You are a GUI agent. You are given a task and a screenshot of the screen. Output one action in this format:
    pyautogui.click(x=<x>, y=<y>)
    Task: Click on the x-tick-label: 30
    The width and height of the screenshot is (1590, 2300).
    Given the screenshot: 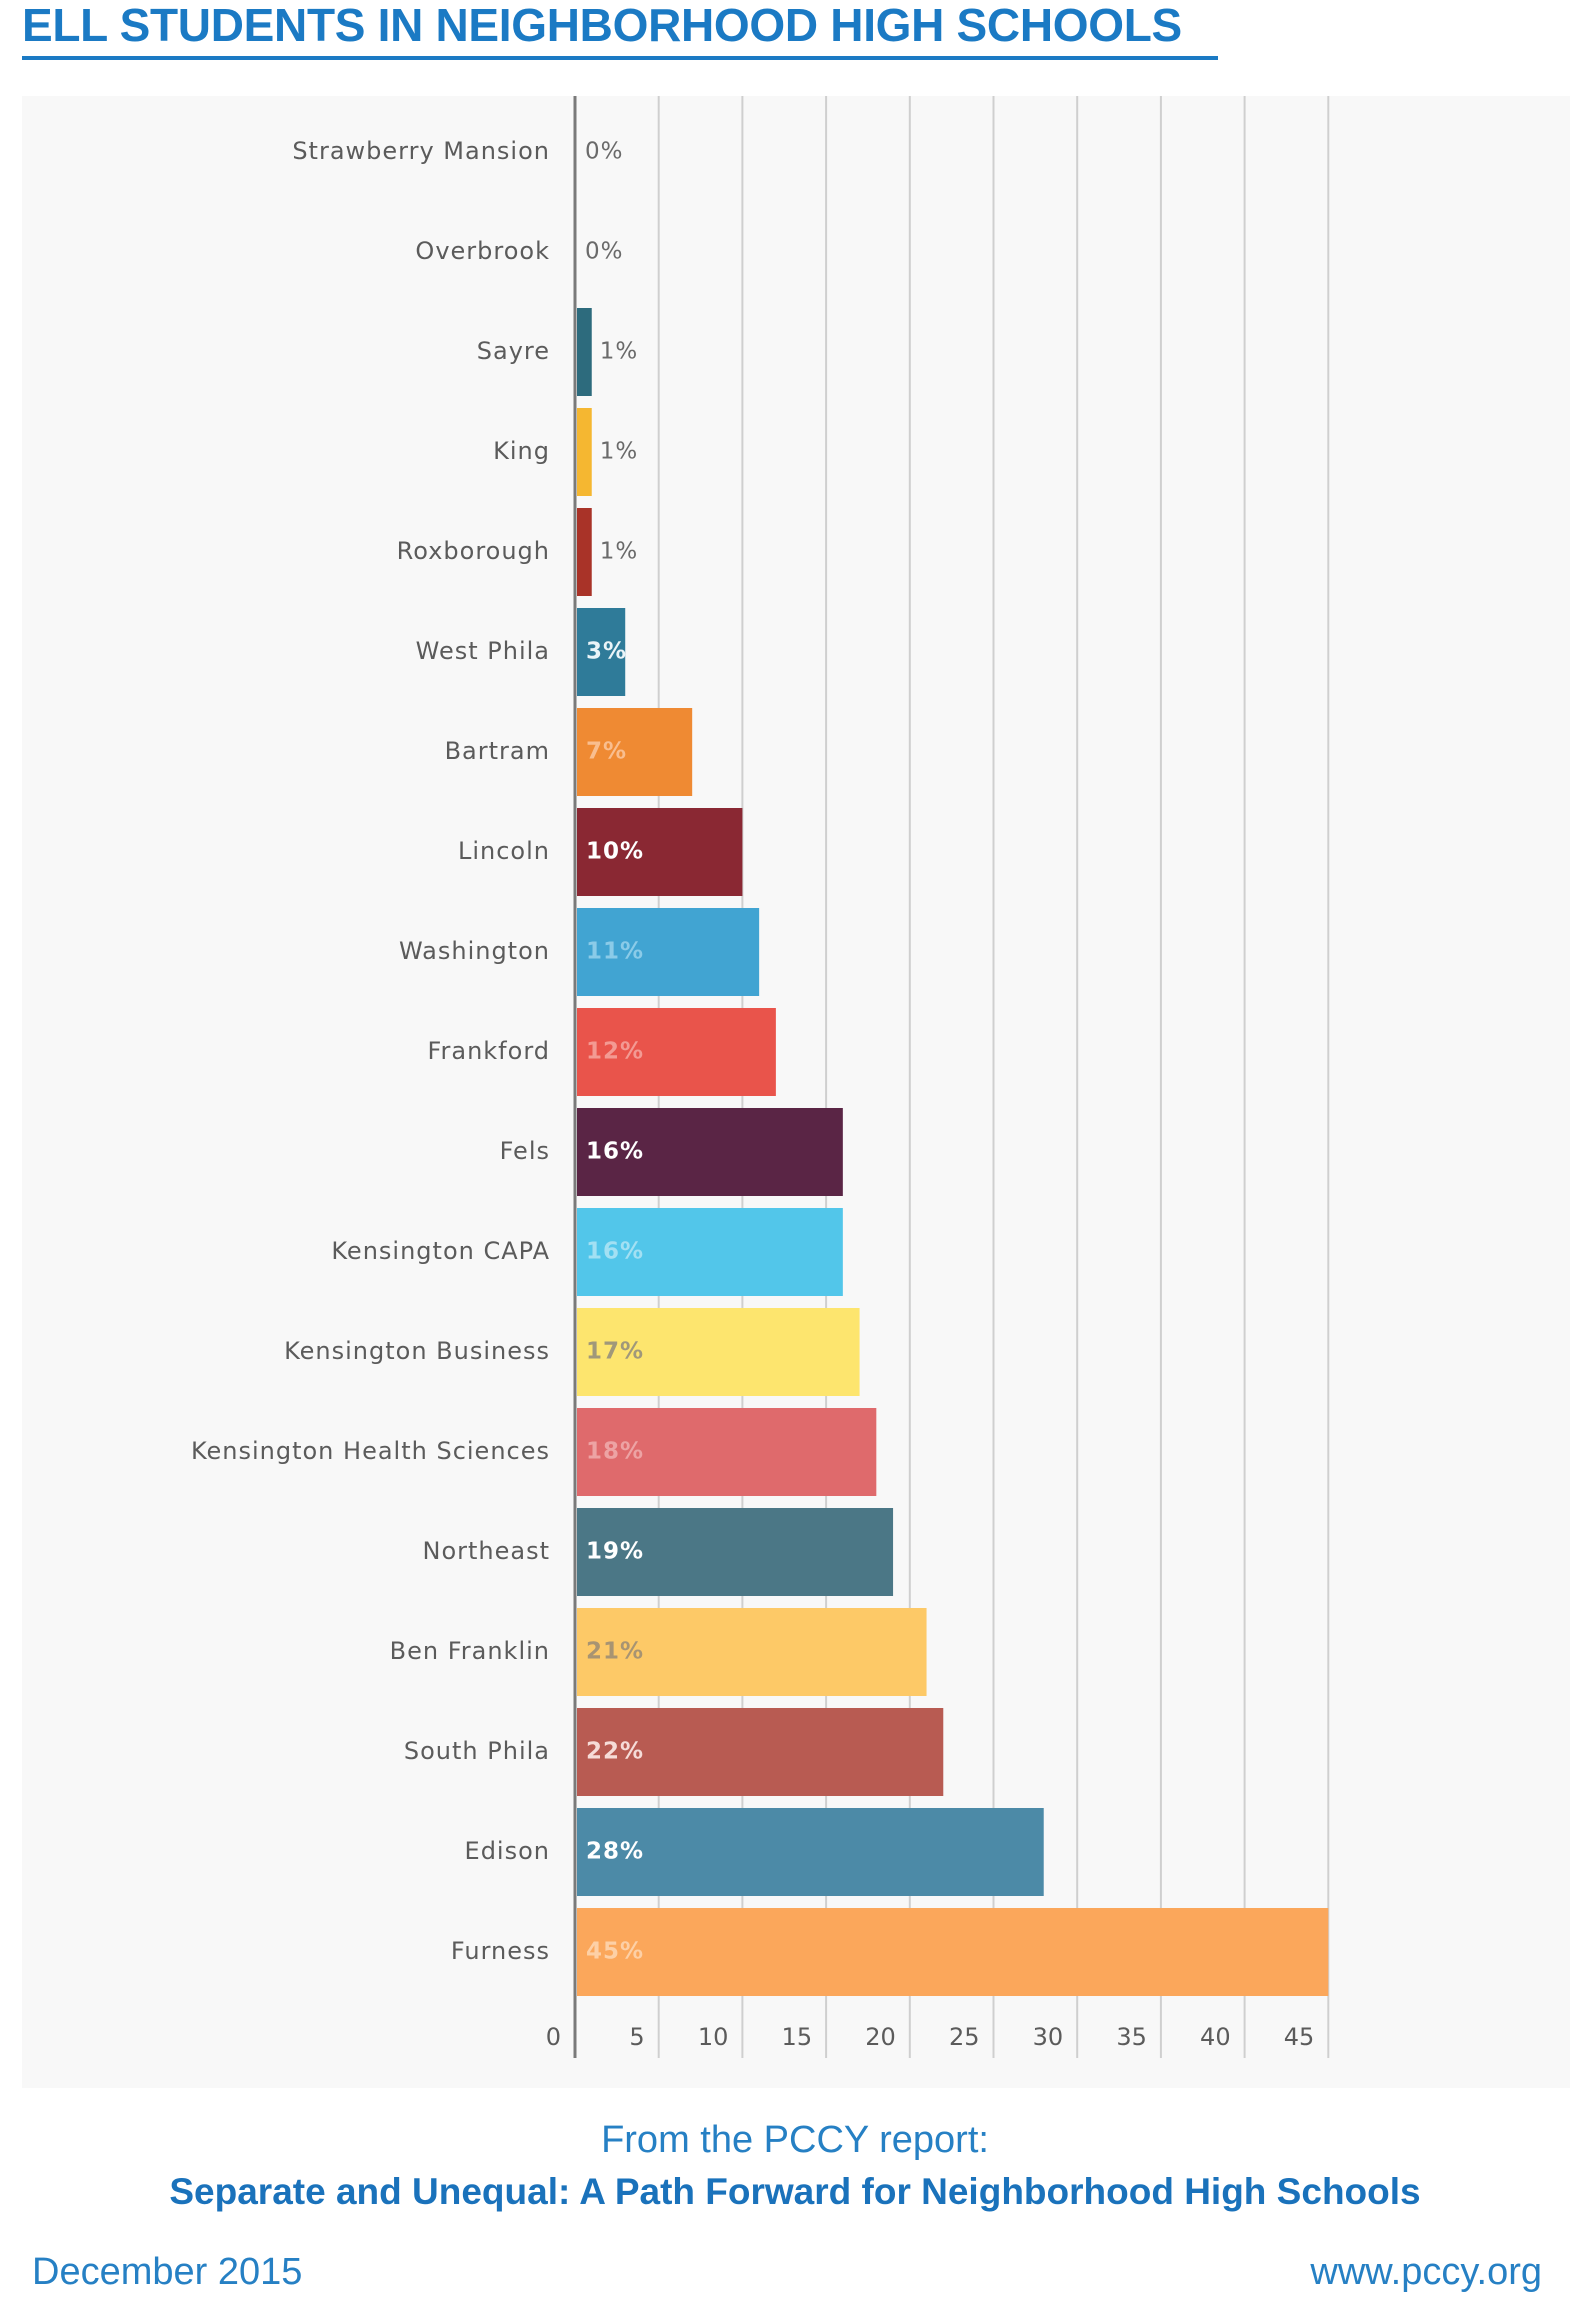 What is the action you would take?
    pyautogui.click(x=1048, y=2037)
    